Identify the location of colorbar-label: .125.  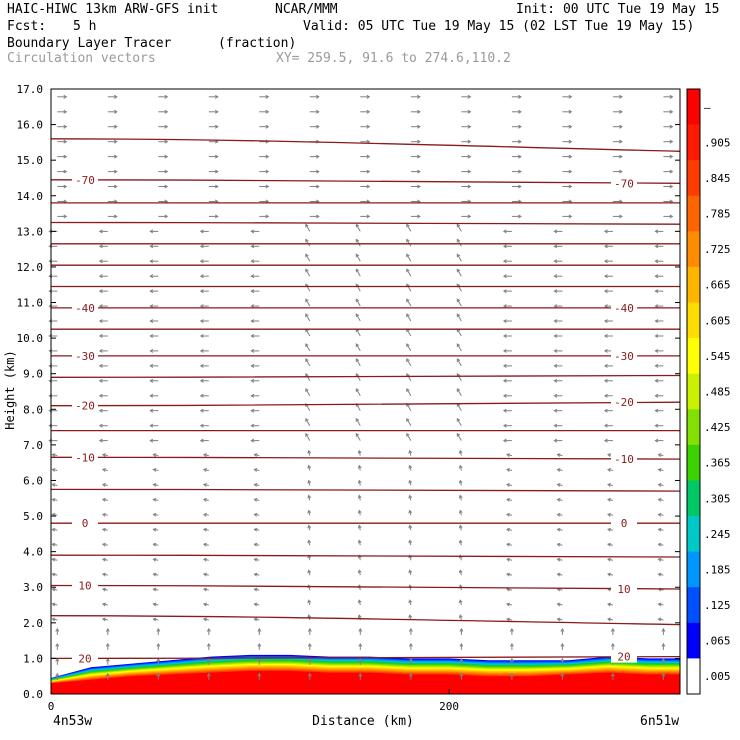
(717, 605).